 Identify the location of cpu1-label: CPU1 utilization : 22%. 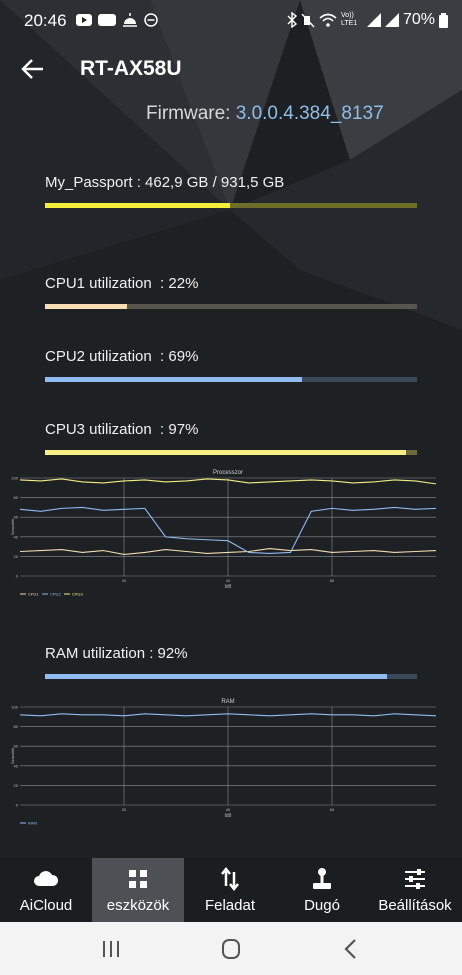
(122, 283).